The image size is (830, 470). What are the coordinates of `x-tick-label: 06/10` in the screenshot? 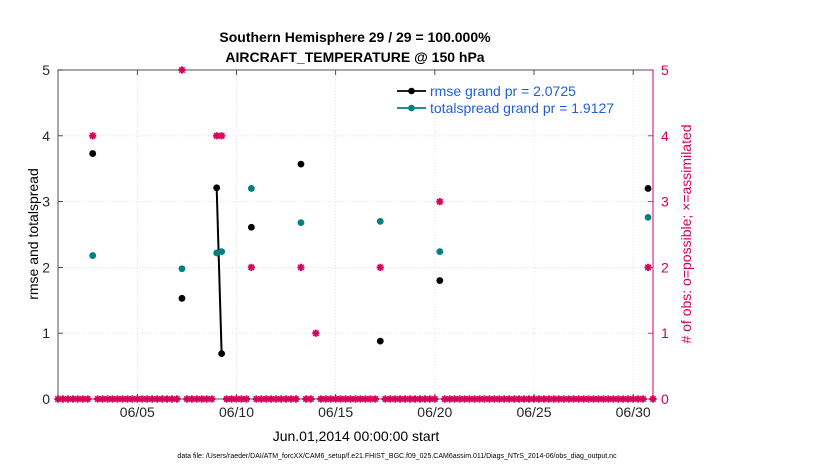 It's located at (236, 412).